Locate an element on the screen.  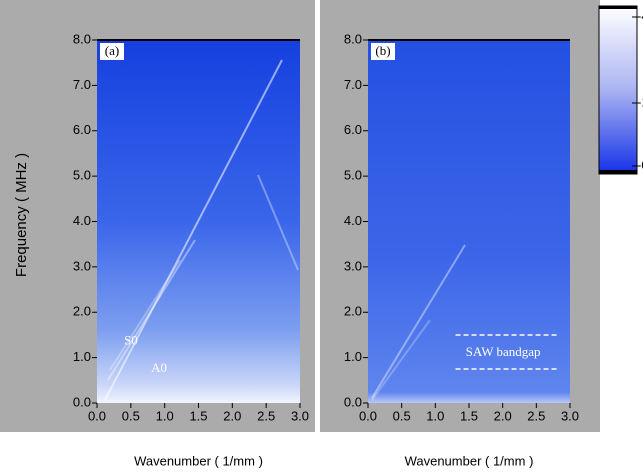
panel-label: (a) is located at coordinates (112, 50).